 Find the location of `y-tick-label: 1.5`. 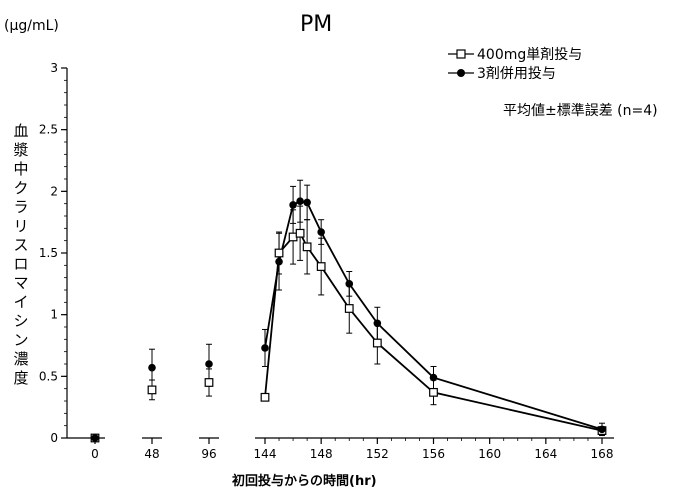

y-tick-label: 1.5 is located at coordinates (48, 253).